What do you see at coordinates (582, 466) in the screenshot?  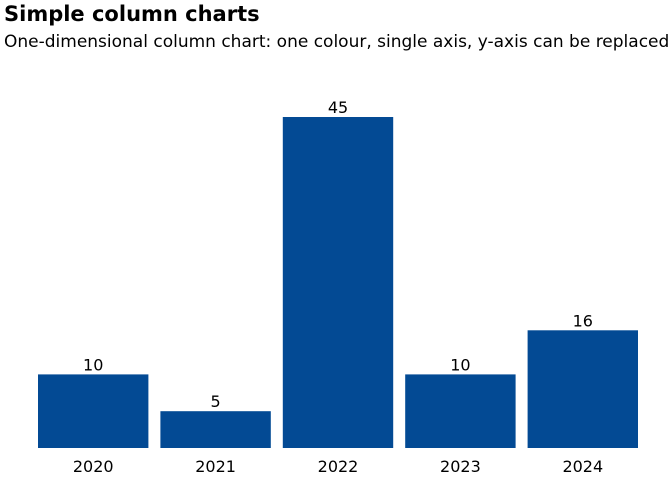 I see `x-tick-label-2024: 2024` at bounding box center [582, 466].